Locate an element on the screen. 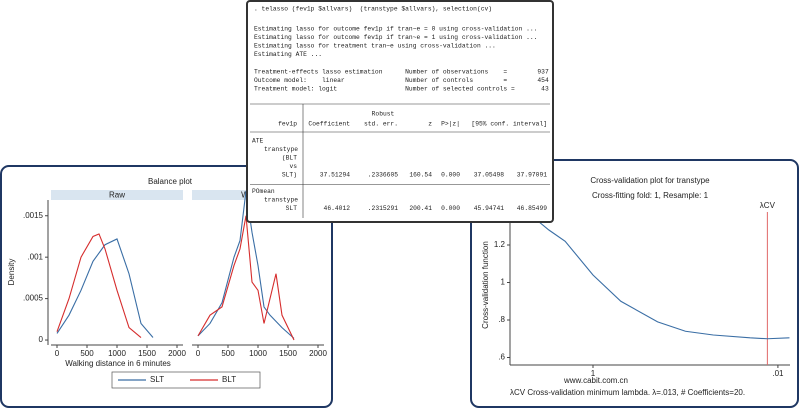 The image size is (800, 409). y-axis-label: Density is located at coordinates (11, 272).